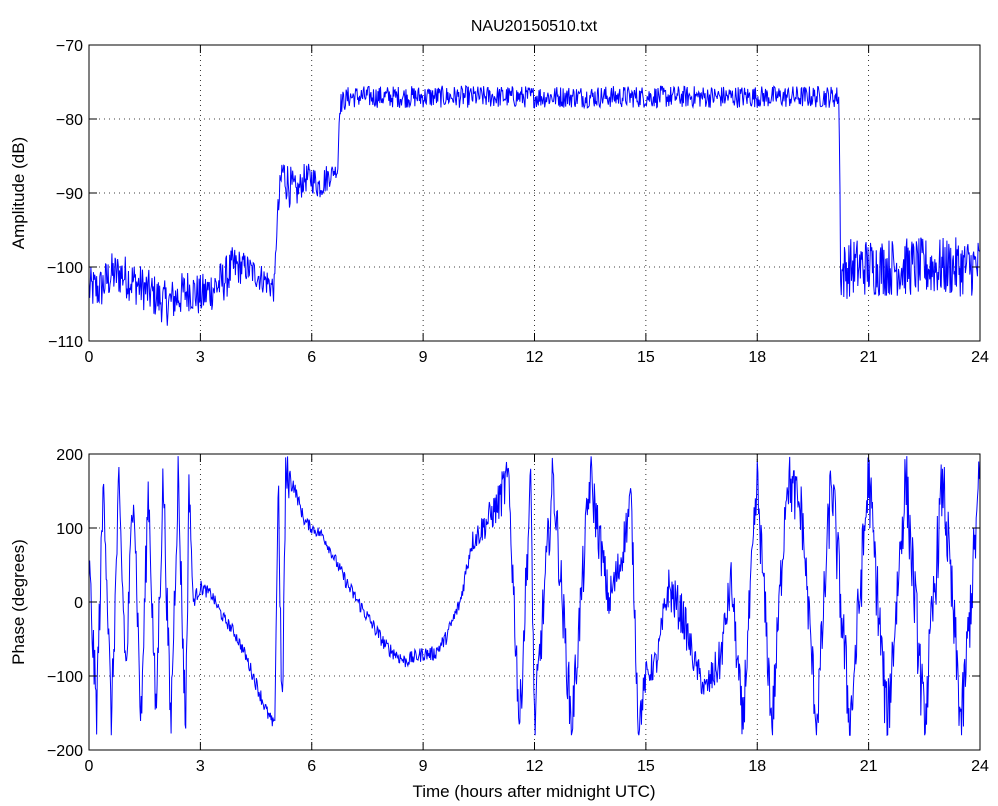 This screenshot has height=806, width=998. Describe the element at coordinates (980, 766) in the screenshot. I see `phase-xtick-label: 24` at that location.